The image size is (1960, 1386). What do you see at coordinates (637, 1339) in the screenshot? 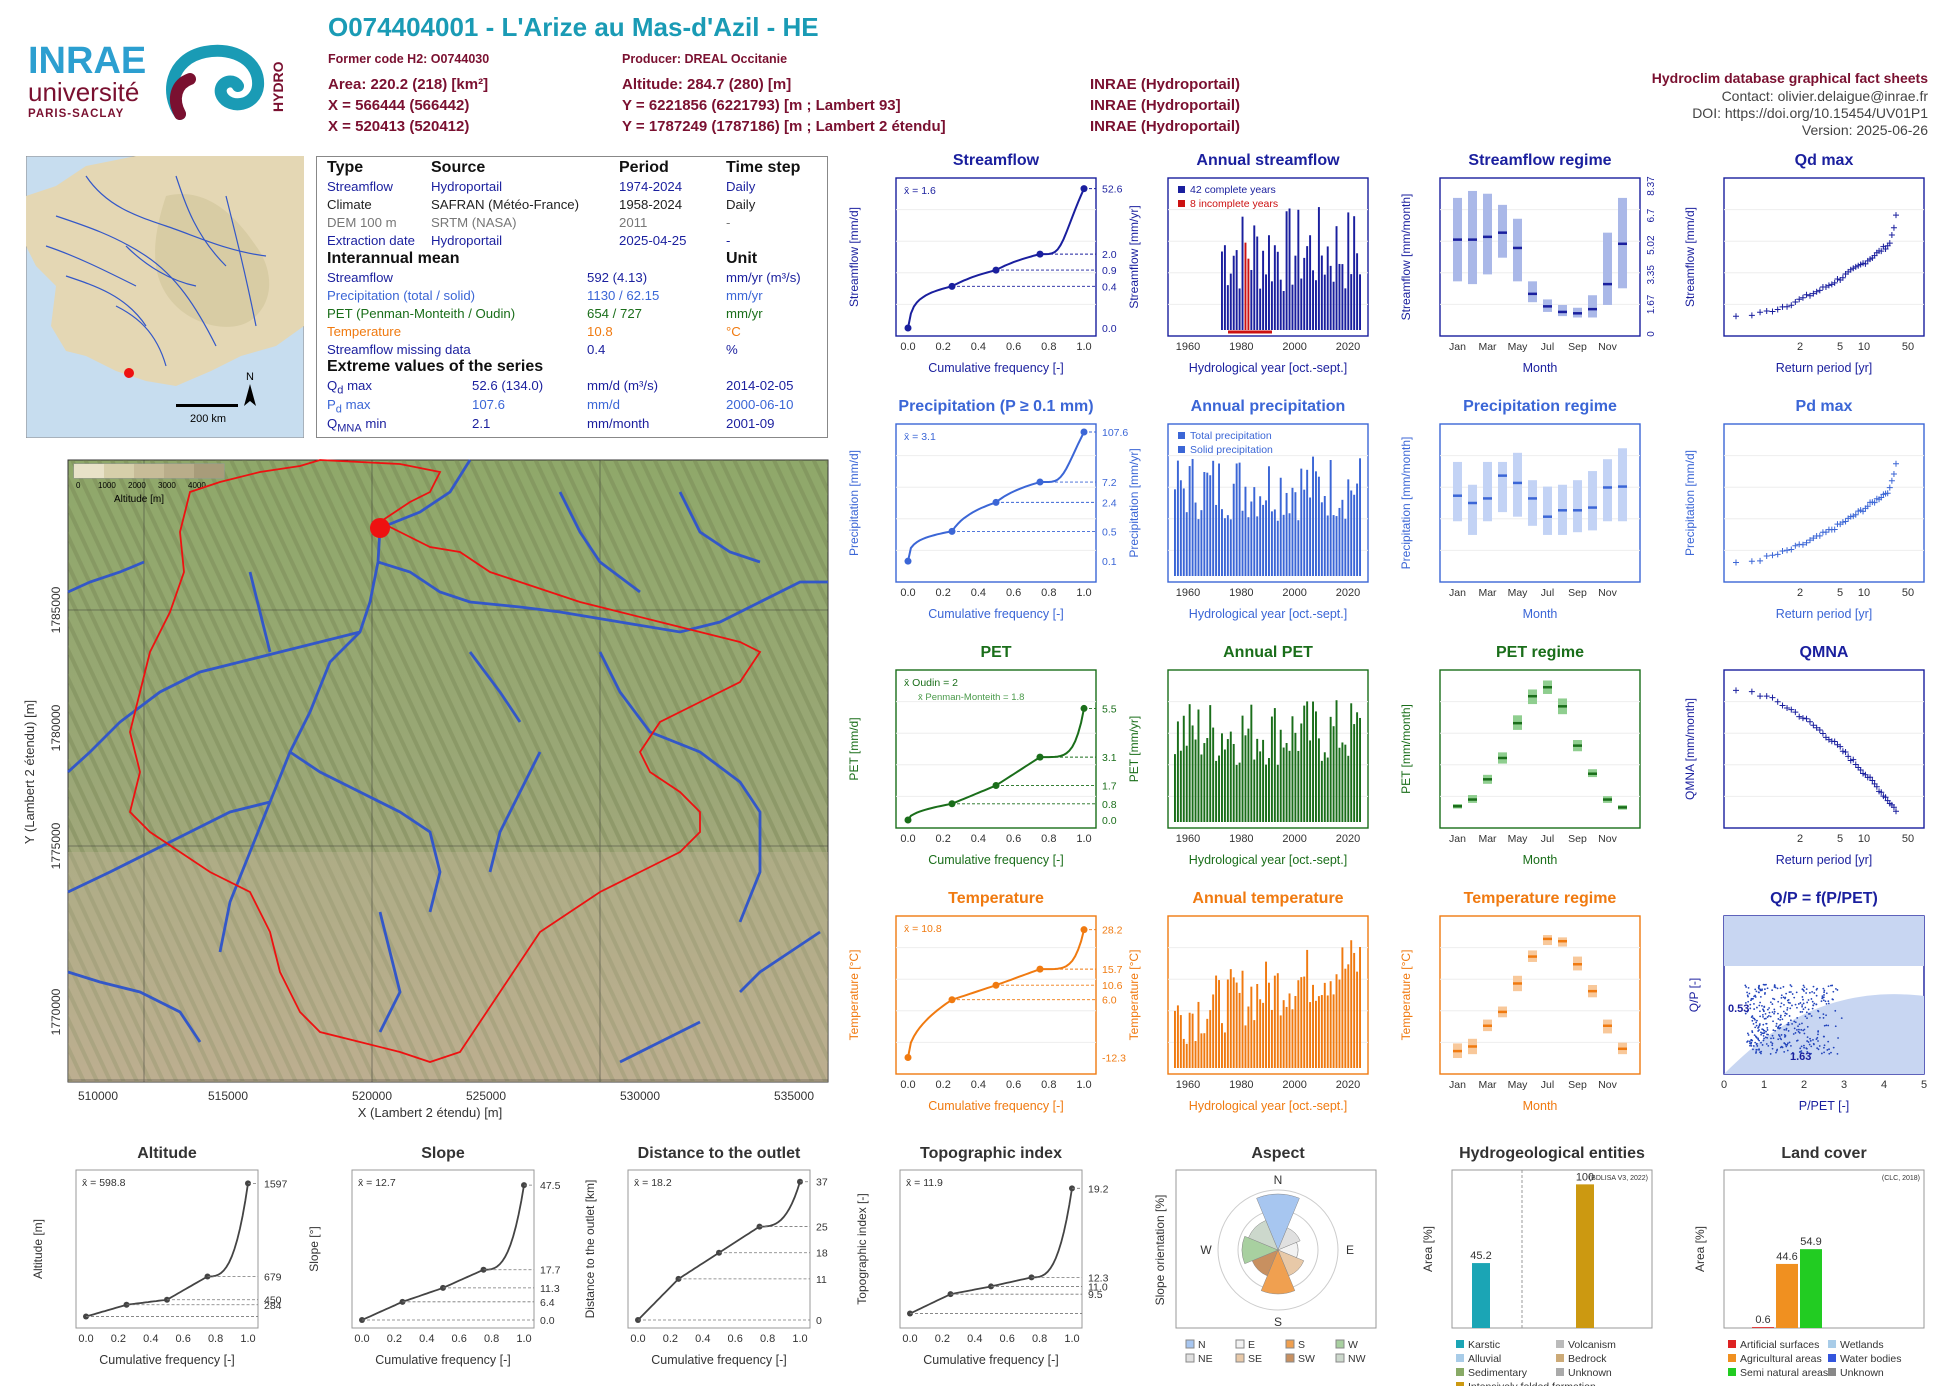
I see `distance_cdf-xtick: 0.0` at bounding box center [637, 1339].